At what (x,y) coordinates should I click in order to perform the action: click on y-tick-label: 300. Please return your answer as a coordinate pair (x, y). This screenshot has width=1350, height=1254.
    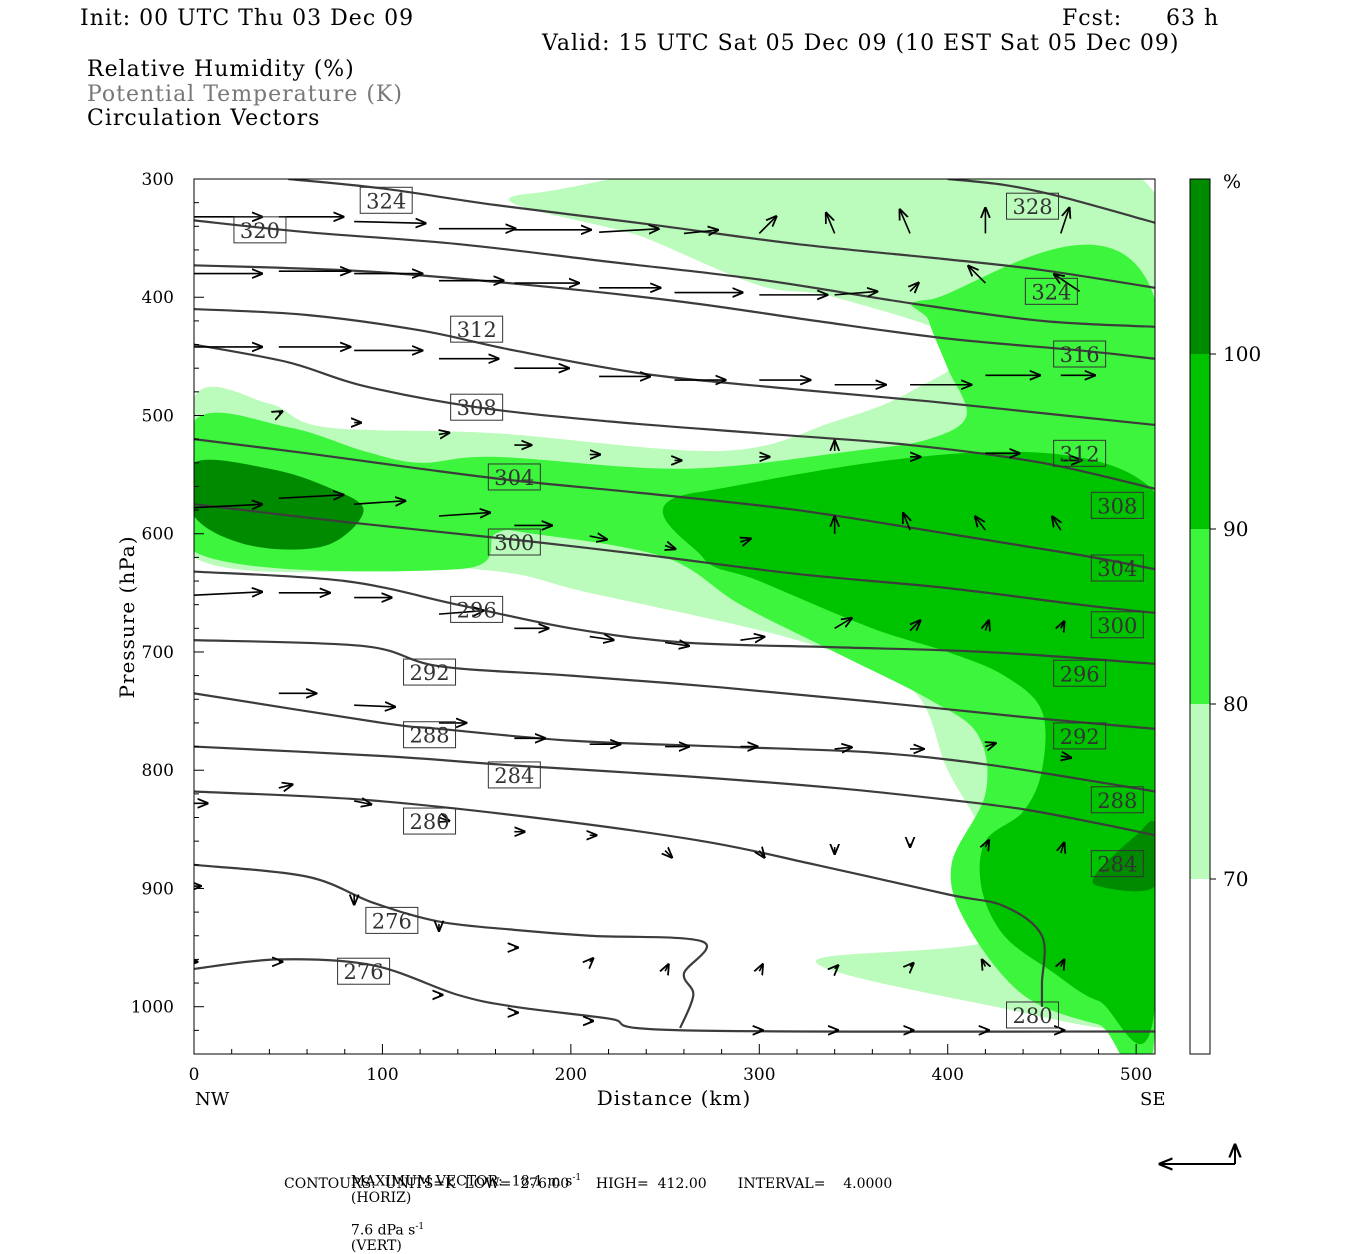
    Looking at the image, I should click on (158, 180).